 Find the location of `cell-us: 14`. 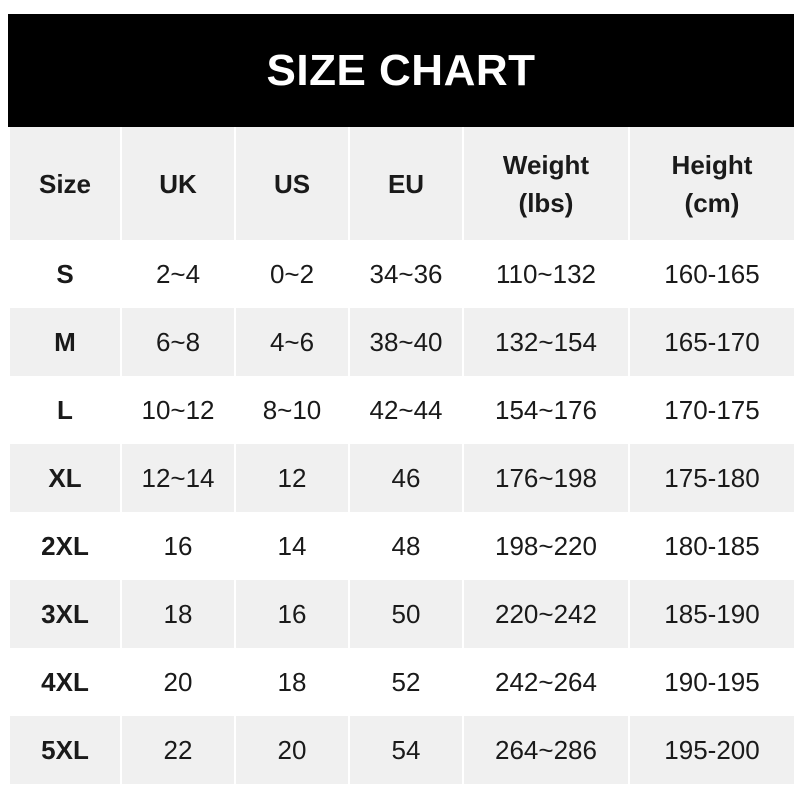

cell-us: 14 is located at coordinates (292, 546).